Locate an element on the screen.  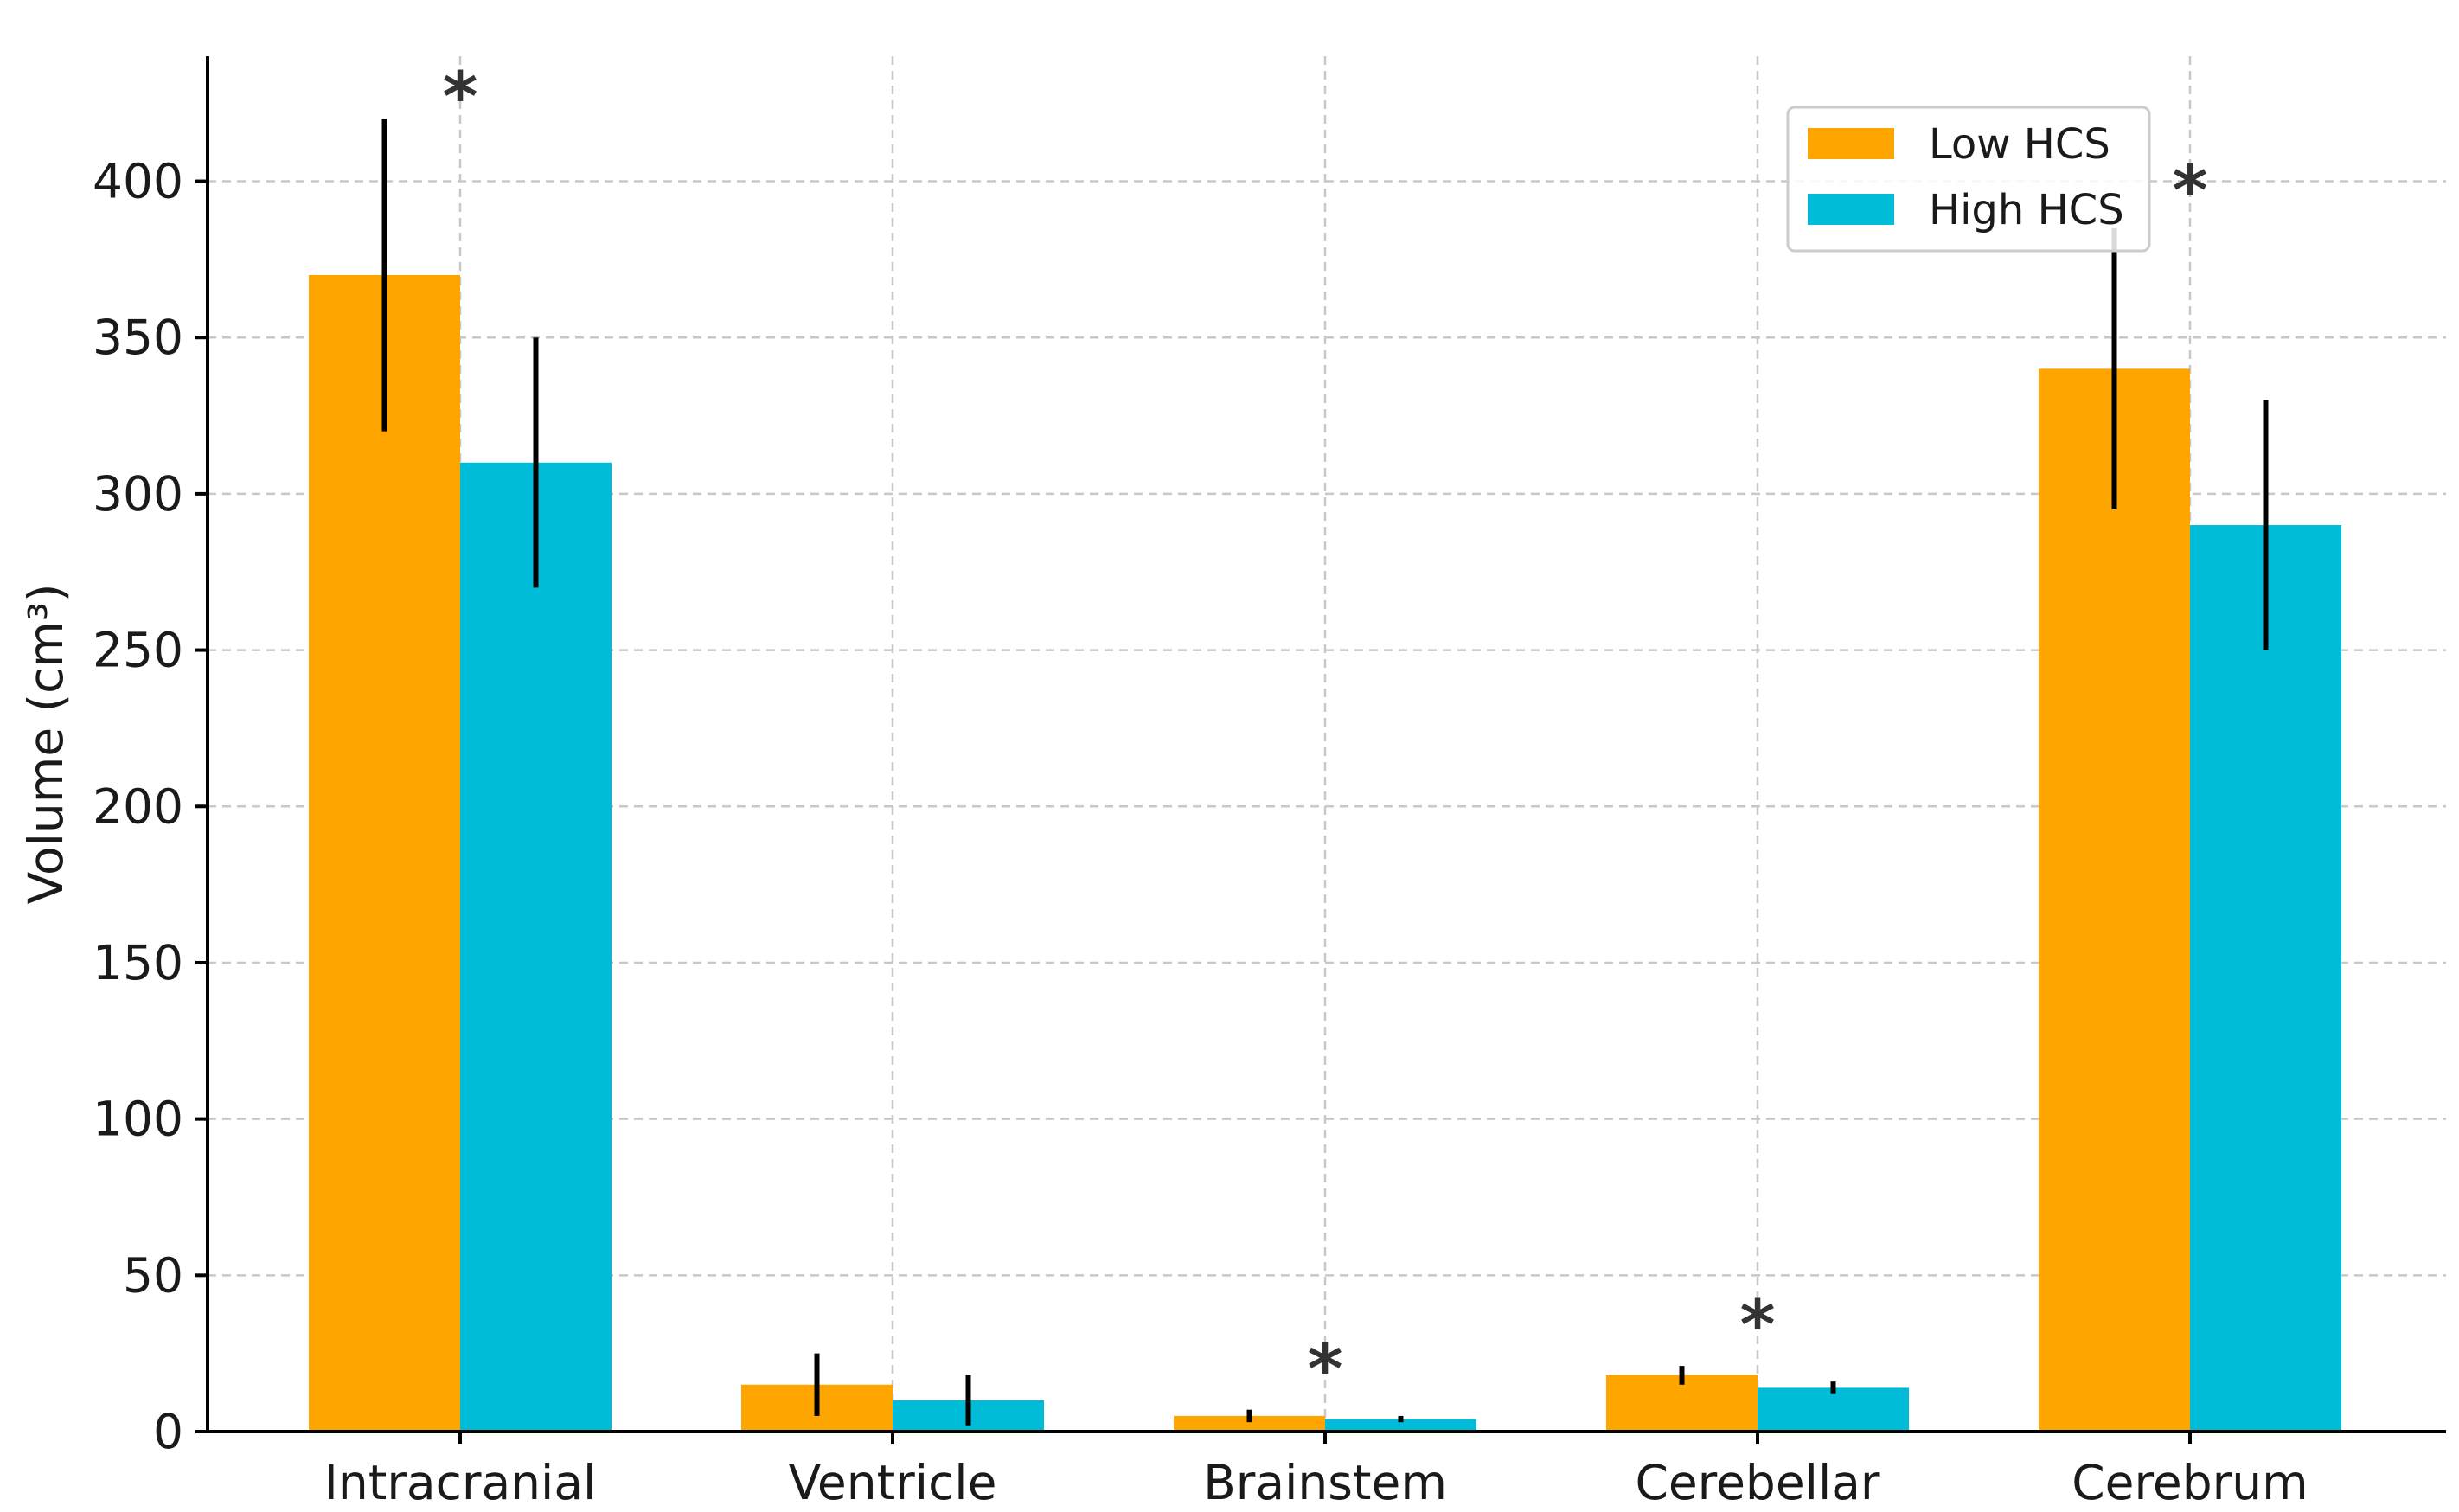
bar-brainstem-low-hcs is located at coordinates (1249, 1423).